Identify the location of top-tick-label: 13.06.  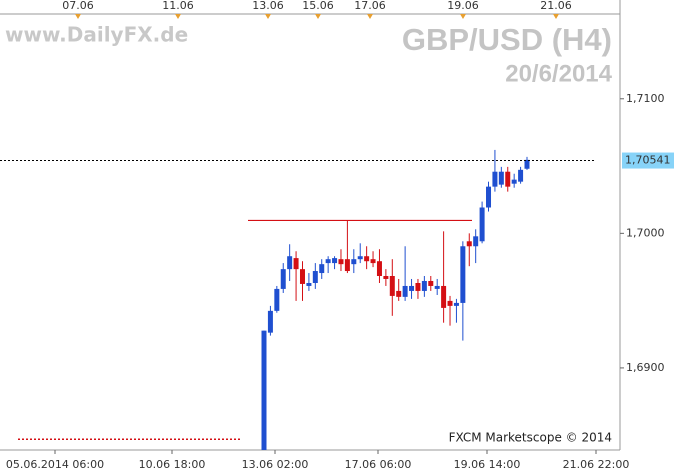
(268, 6).